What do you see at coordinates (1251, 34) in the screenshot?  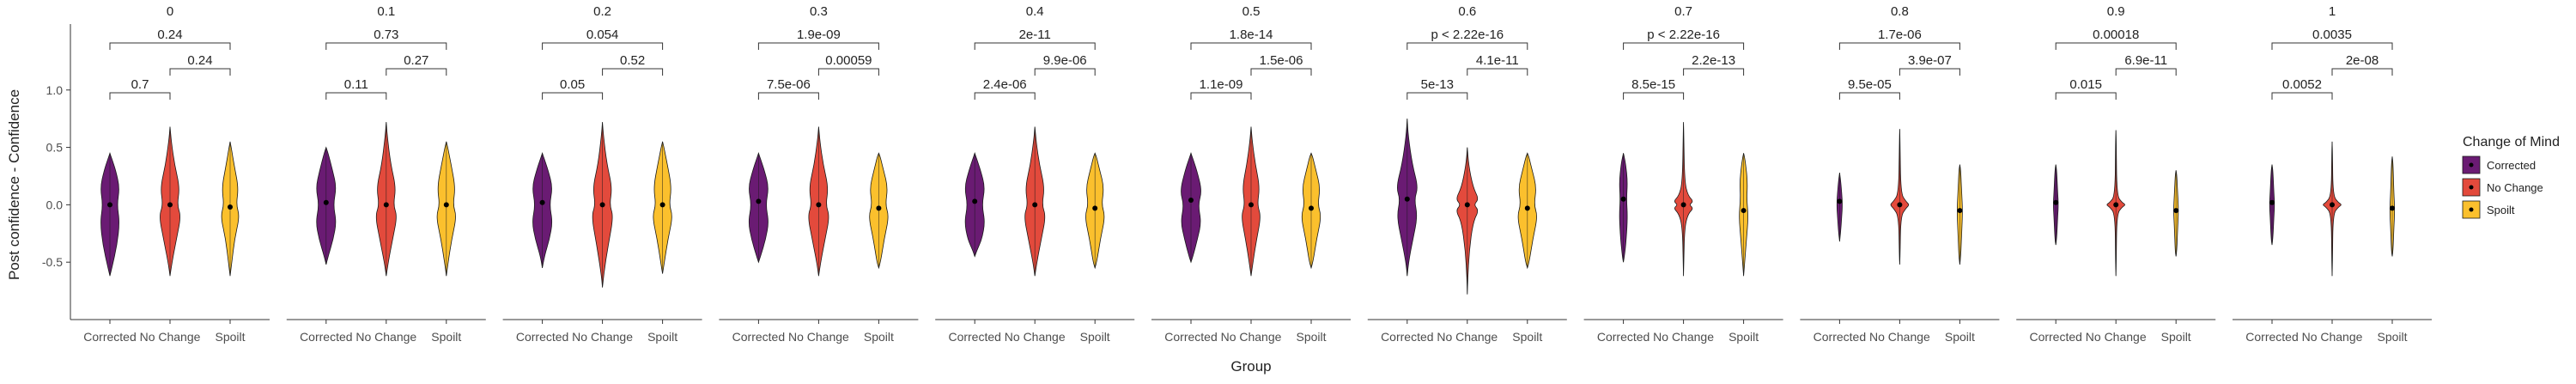 I see `pvalue-bracket-corrected-spoilt-label: 1.8e-14` at bounding box center [1251, 34].